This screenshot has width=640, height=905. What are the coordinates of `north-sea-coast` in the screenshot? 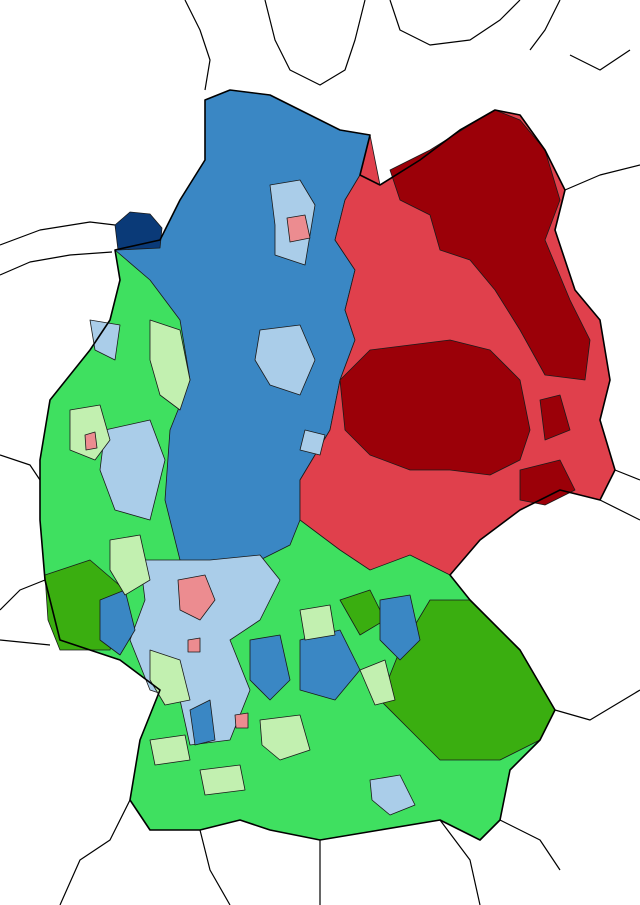 It's located at (58, 248).